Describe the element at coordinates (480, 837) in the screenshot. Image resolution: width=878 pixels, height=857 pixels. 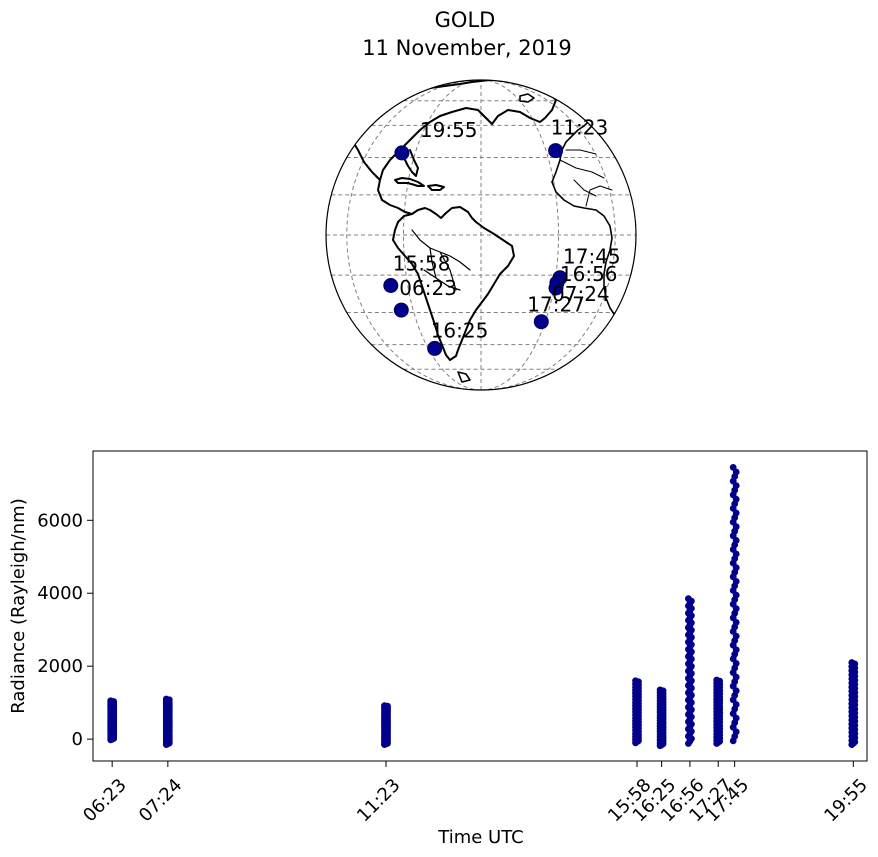
I see `x-axis-label: Time UTC` at that location.